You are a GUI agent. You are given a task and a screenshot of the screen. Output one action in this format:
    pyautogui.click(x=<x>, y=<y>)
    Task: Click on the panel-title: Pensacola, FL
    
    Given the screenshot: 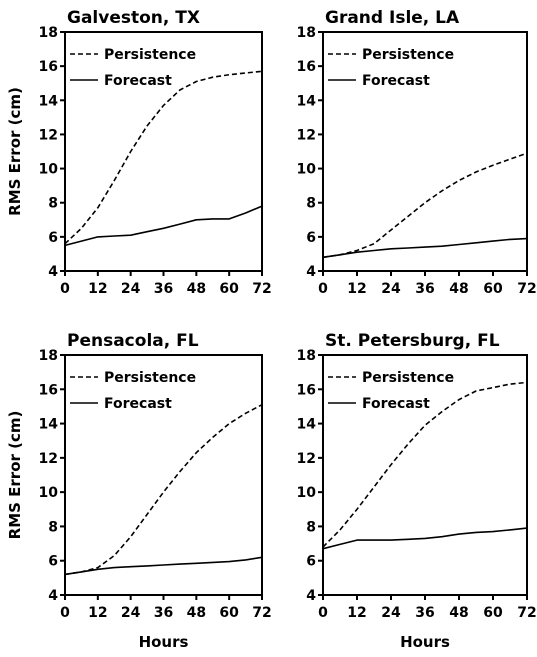 What is the action you would take?
    pyautogui.click(x=133, y=341)
    